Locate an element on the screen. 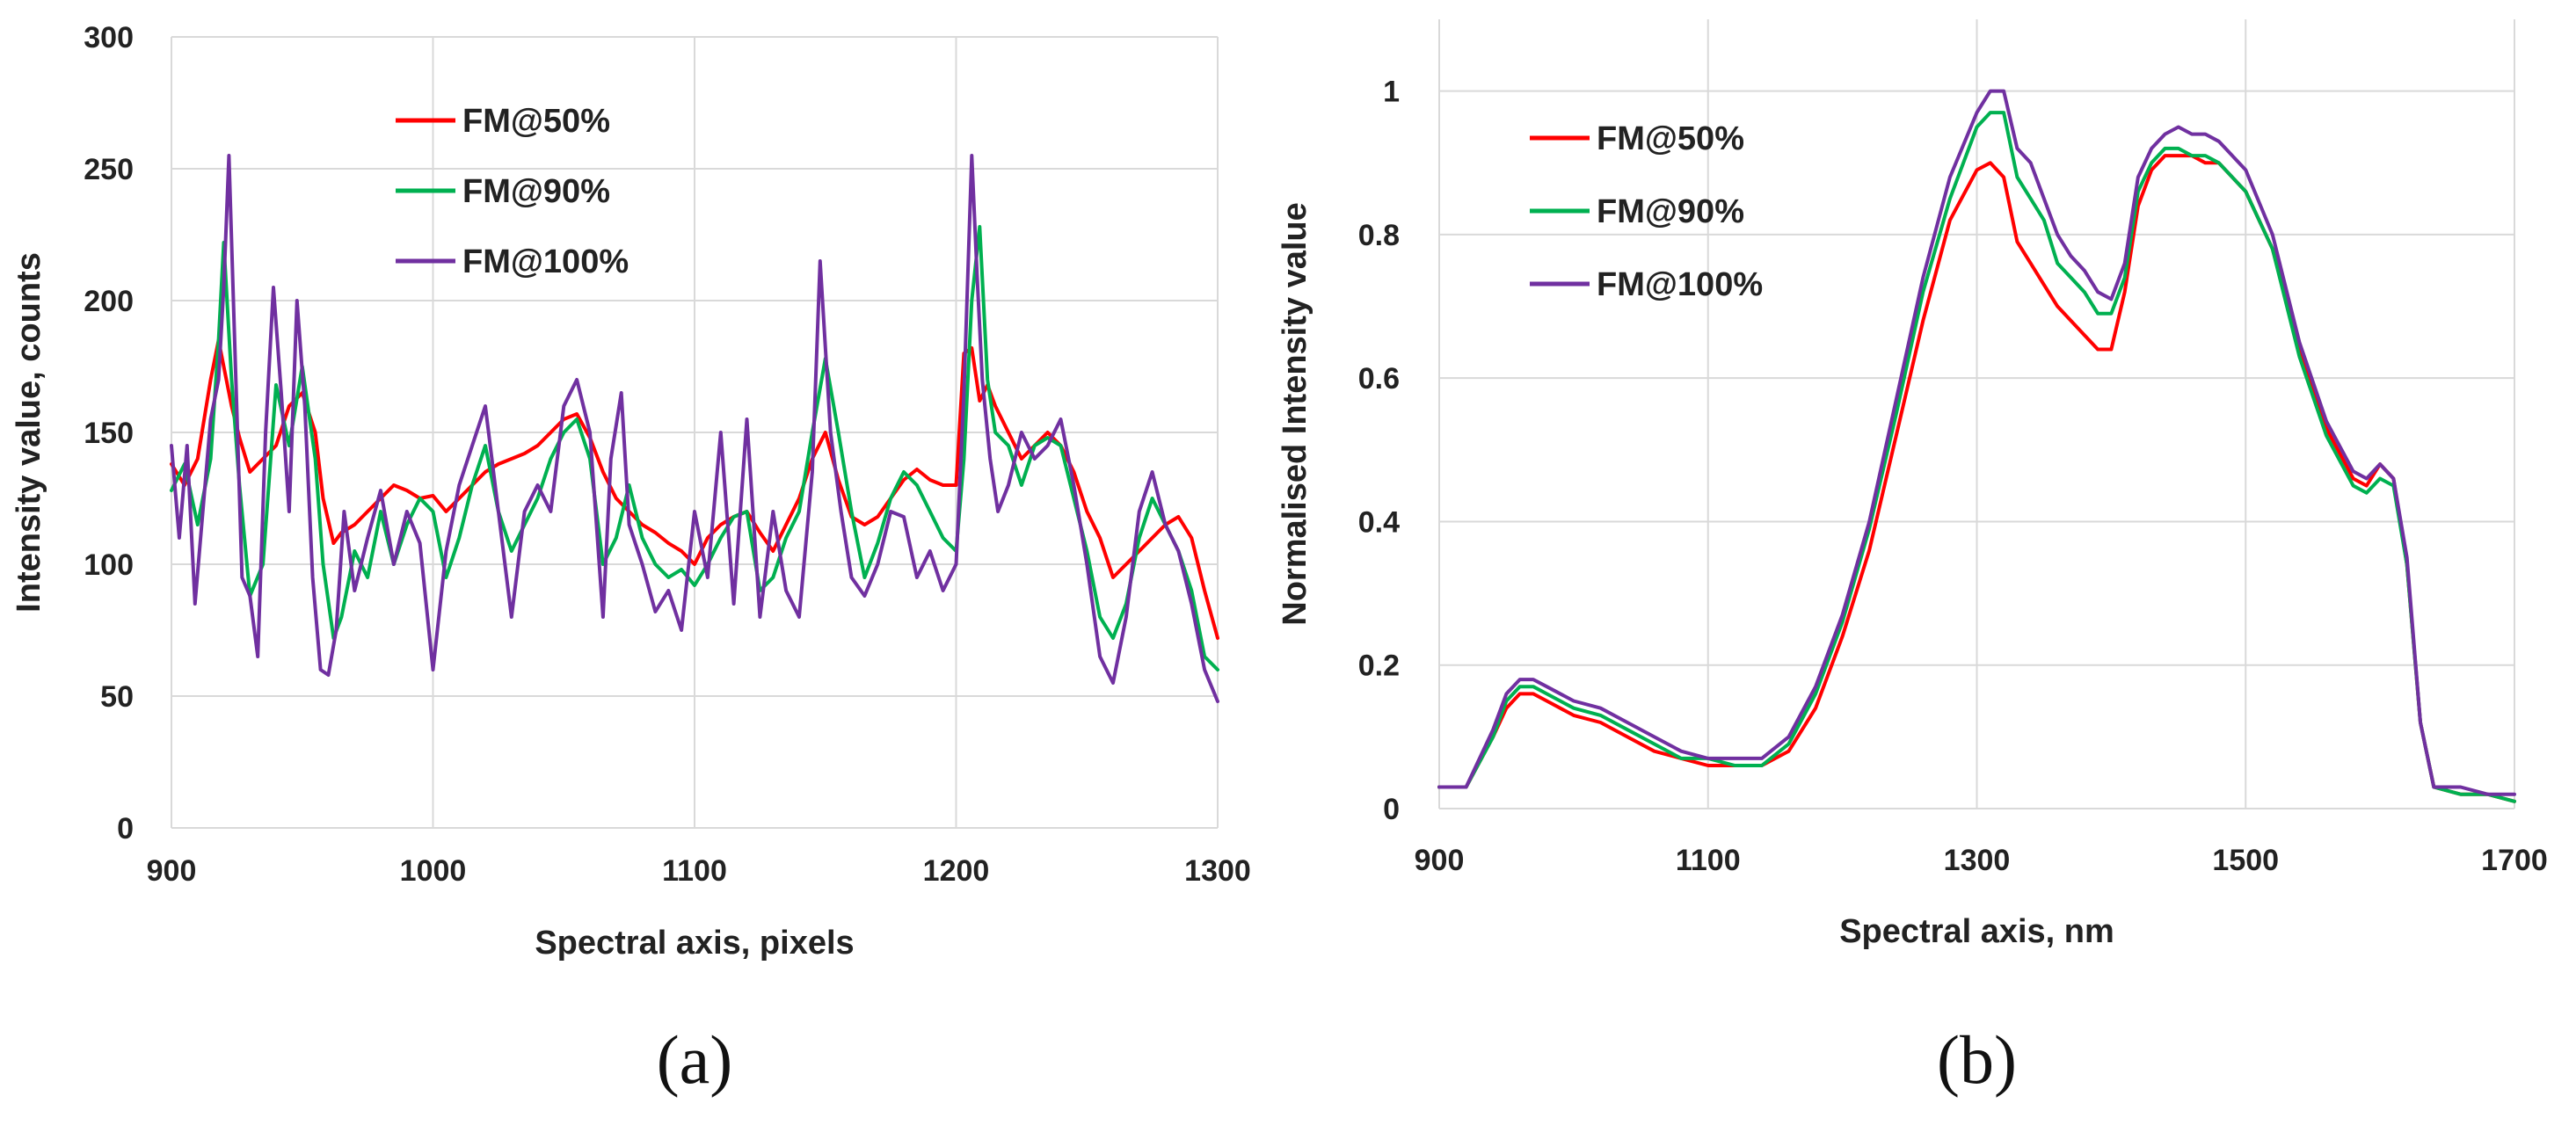 The image size is (2576, 1125). x-tick-label: 1000 is located at coordinates (433, 871).